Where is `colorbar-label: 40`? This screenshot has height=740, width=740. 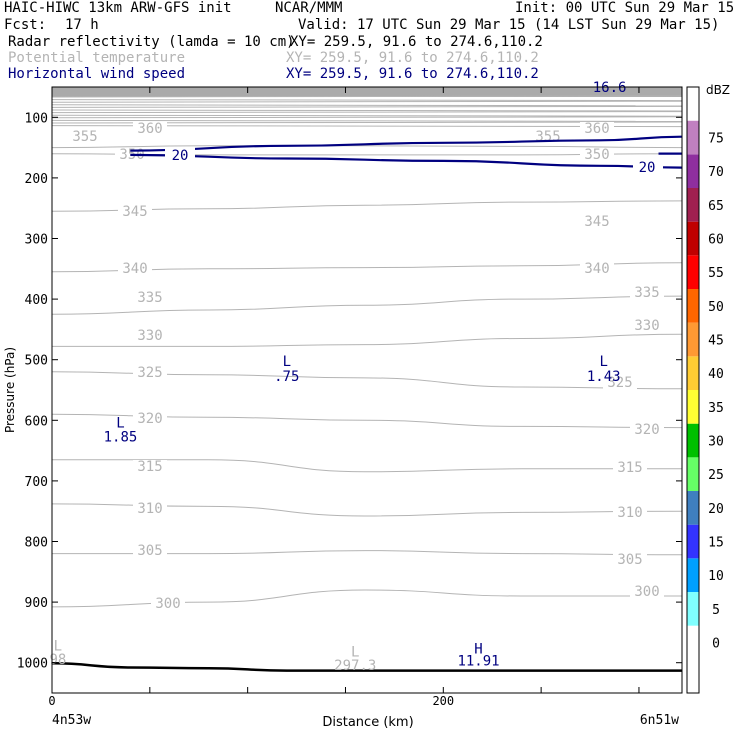
colorbar-label: 40 is located at coordinates (716, 374).